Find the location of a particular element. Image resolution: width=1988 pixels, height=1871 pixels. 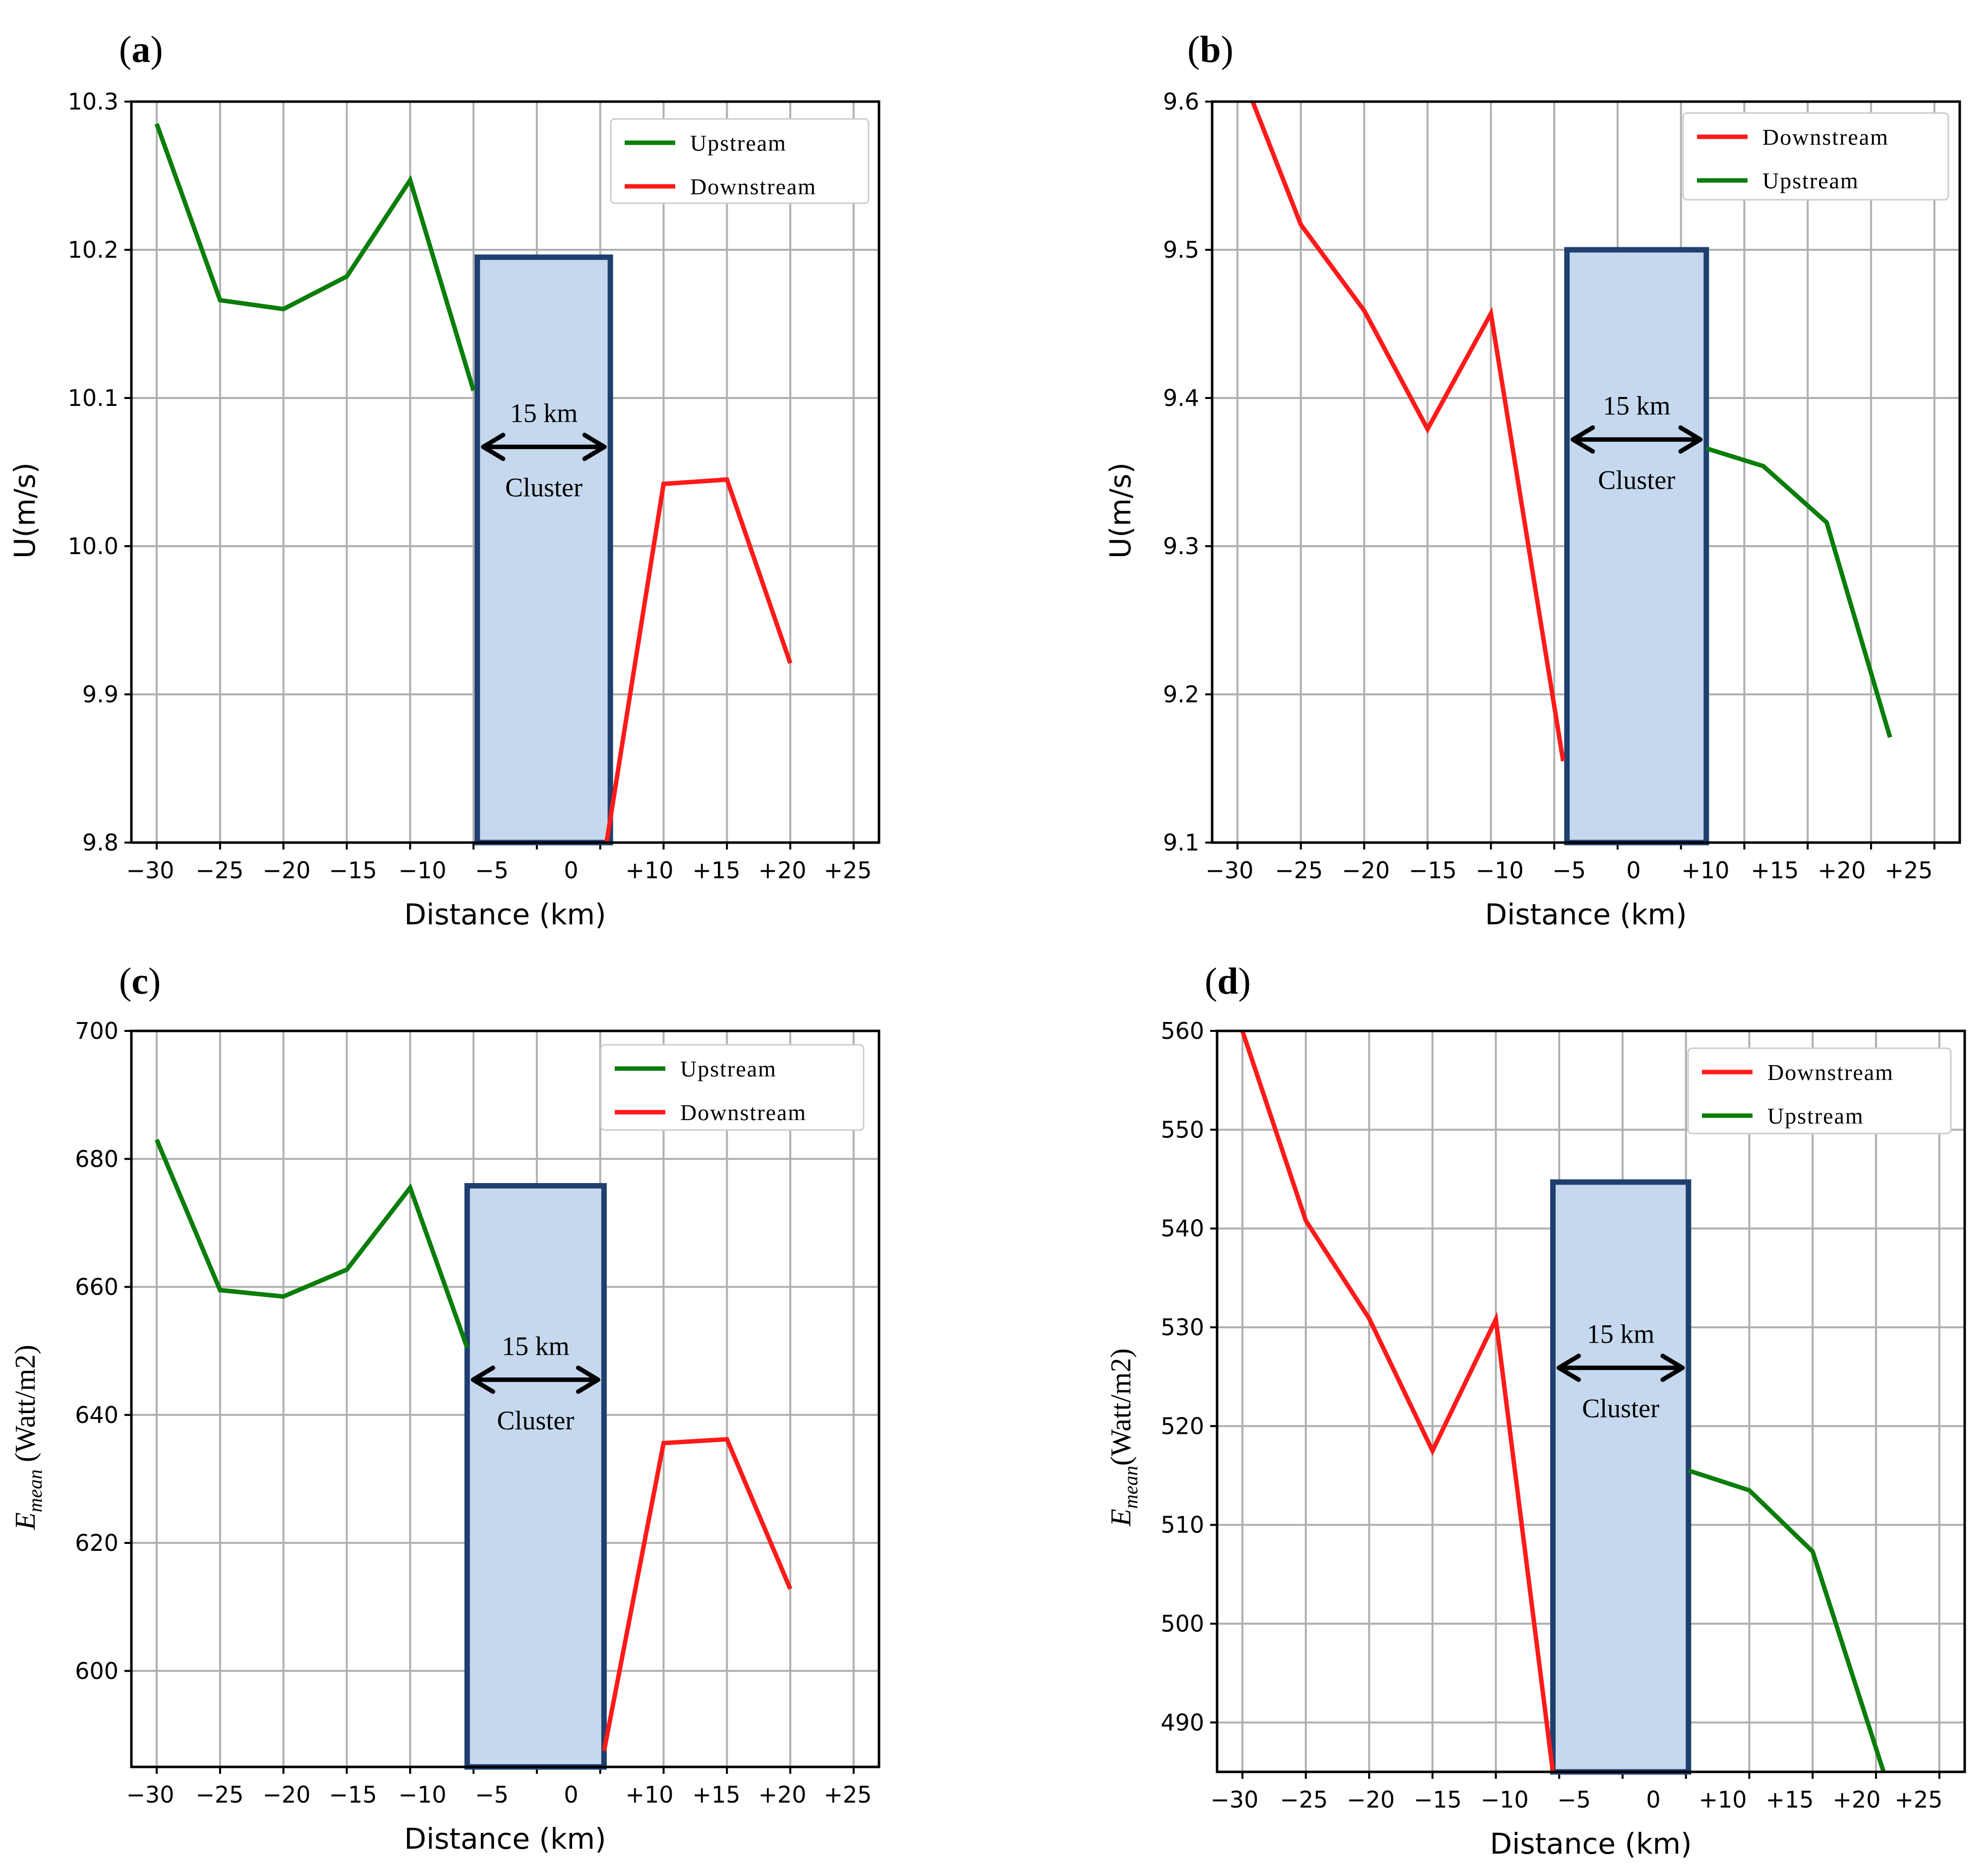

y-tick-label: 10.0 is located at coordinates (93, 546).